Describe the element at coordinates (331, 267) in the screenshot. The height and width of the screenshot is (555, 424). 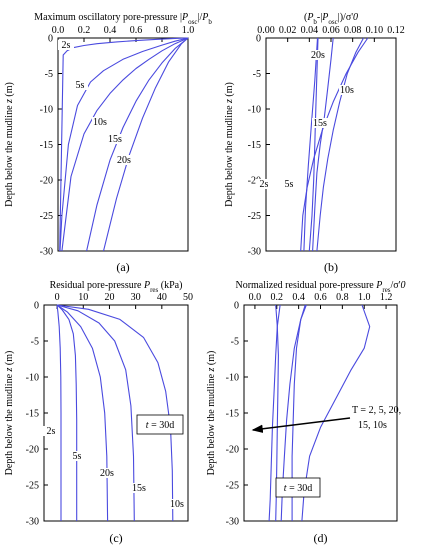
I see `panel-label: (b)` at that location.